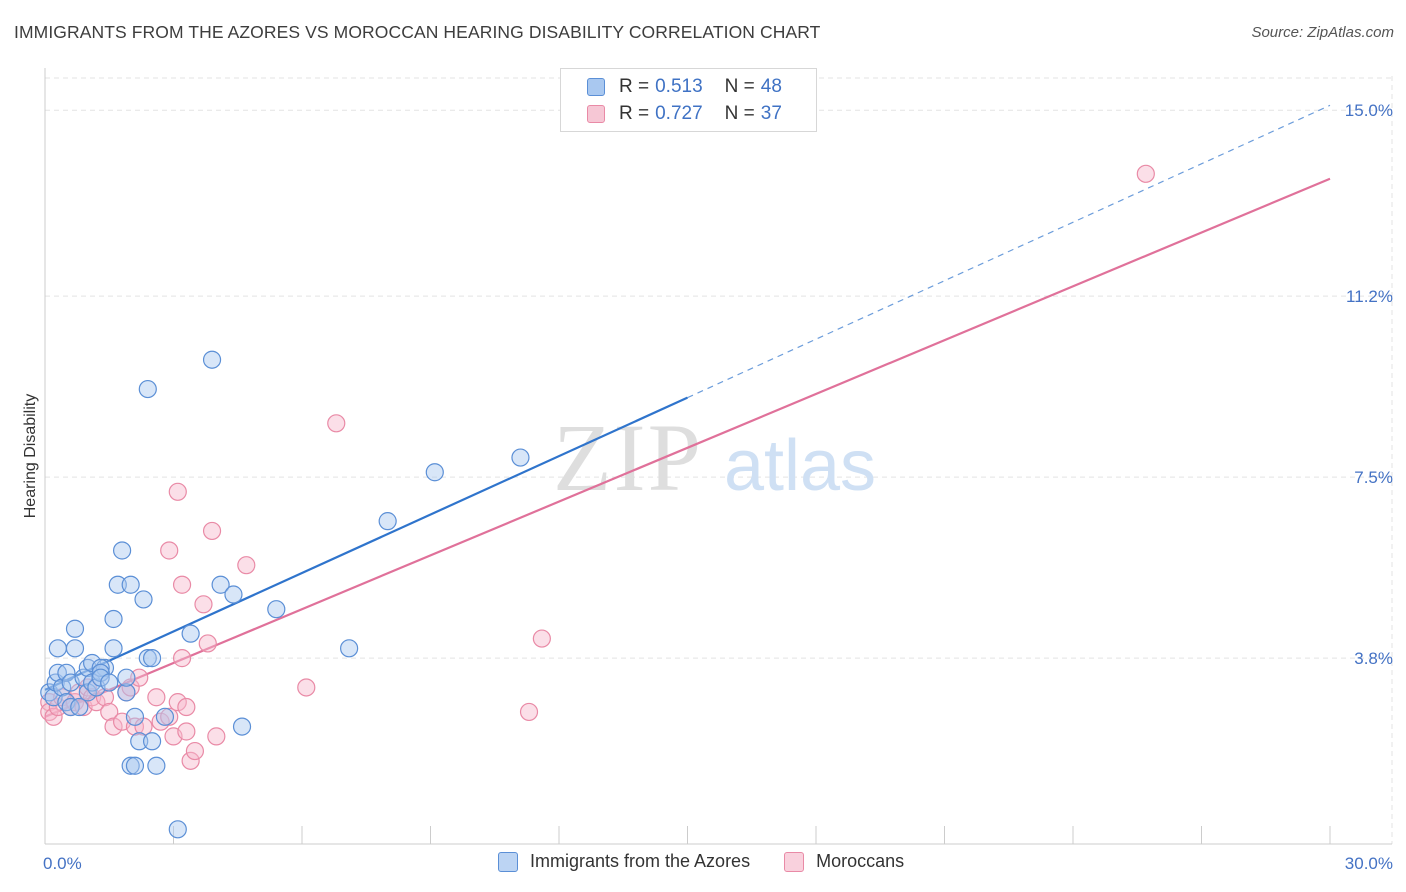  I want to click on y-tick-label: 7.5%, so click(1373, 477).